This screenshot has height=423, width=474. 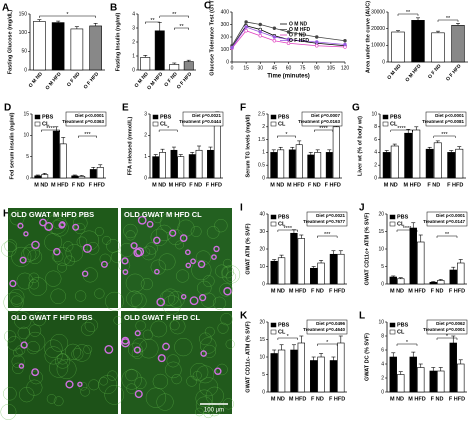 I want to click on x-tick-label: F HFD, so click(x=457, y=399).